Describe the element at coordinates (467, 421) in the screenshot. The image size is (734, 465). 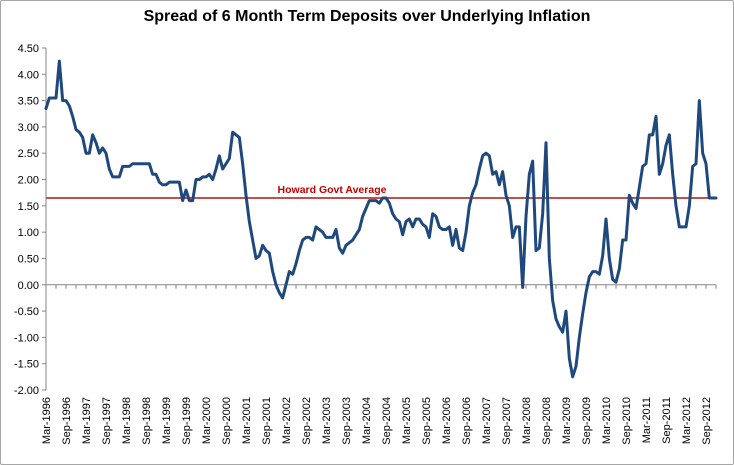
I see `x-tick-label: Sep-2006` at that location.